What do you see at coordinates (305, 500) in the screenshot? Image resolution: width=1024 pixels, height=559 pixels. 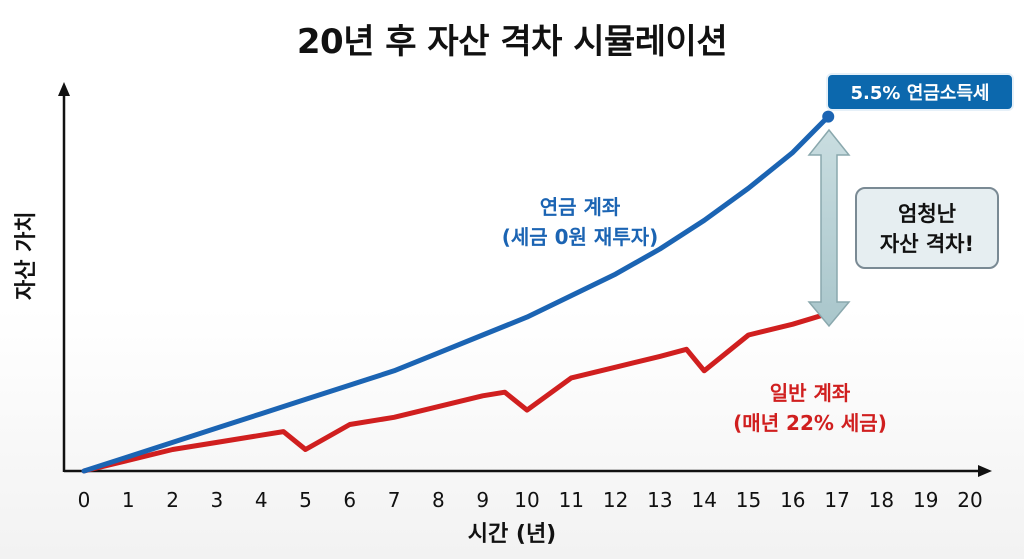 I see `x-tick-label: 5` at bounding box center [305, 500].